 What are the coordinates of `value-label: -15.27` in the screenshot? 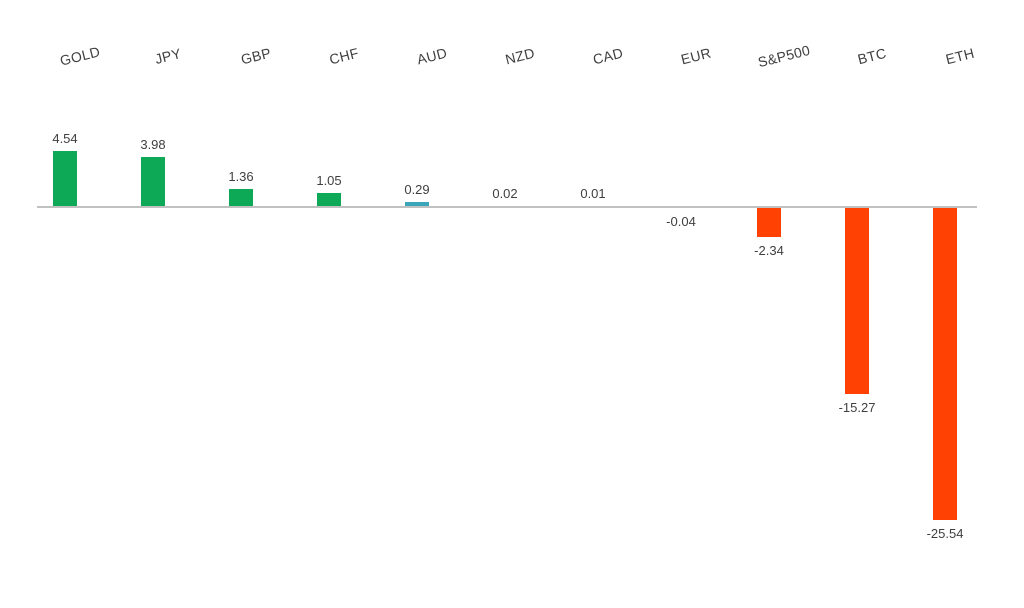 It's located at (857, 407).